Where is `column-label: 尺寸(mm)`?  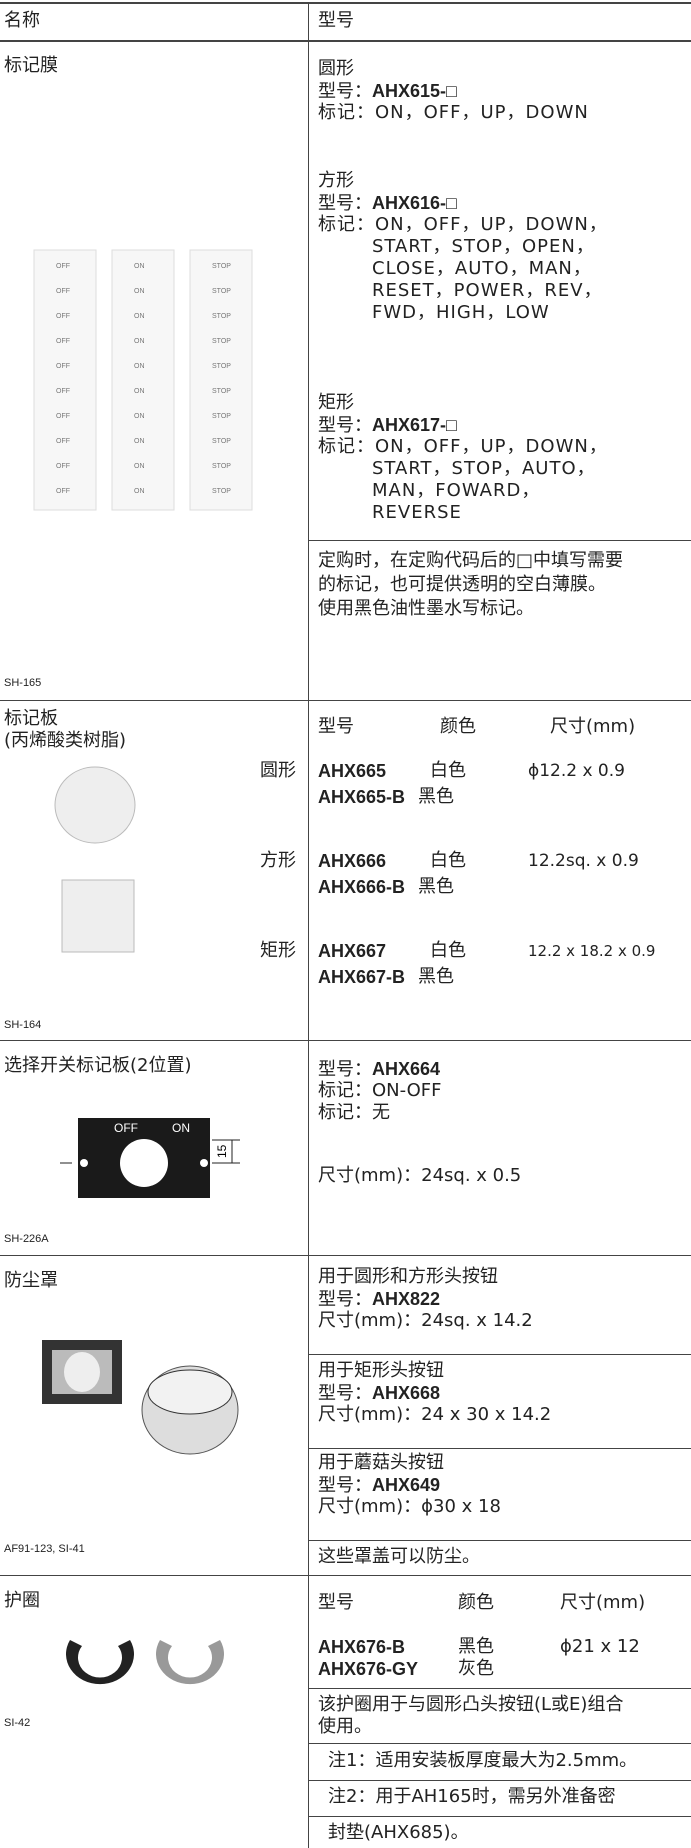 column-label: 尺寸(mm) is located at coordinates (592, 727).